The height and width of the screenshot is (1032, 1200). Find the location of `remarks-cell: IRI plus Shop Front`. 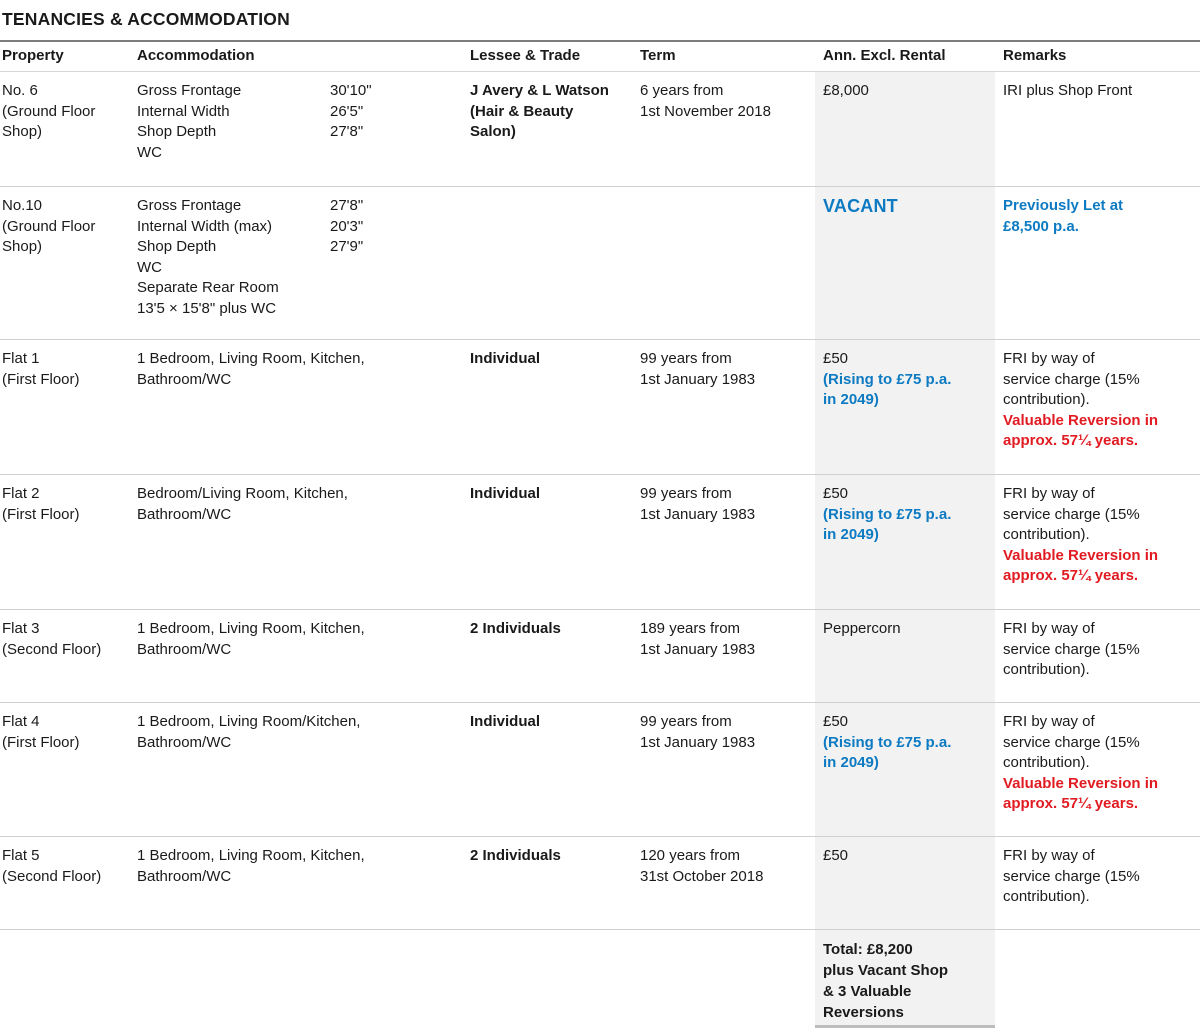

remarks-cell: IRI plus Shop Front is located at coordinates (1097, 129).